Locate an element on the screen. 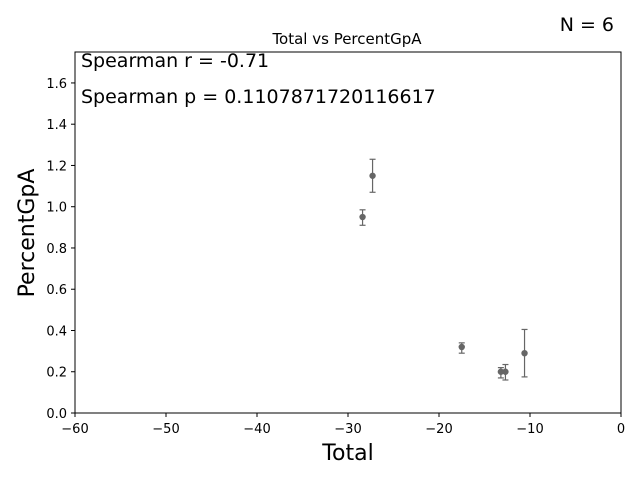  x-axis: −60 −50 −40 −30 −20 −10 0 is located at coordinates (343, 425).